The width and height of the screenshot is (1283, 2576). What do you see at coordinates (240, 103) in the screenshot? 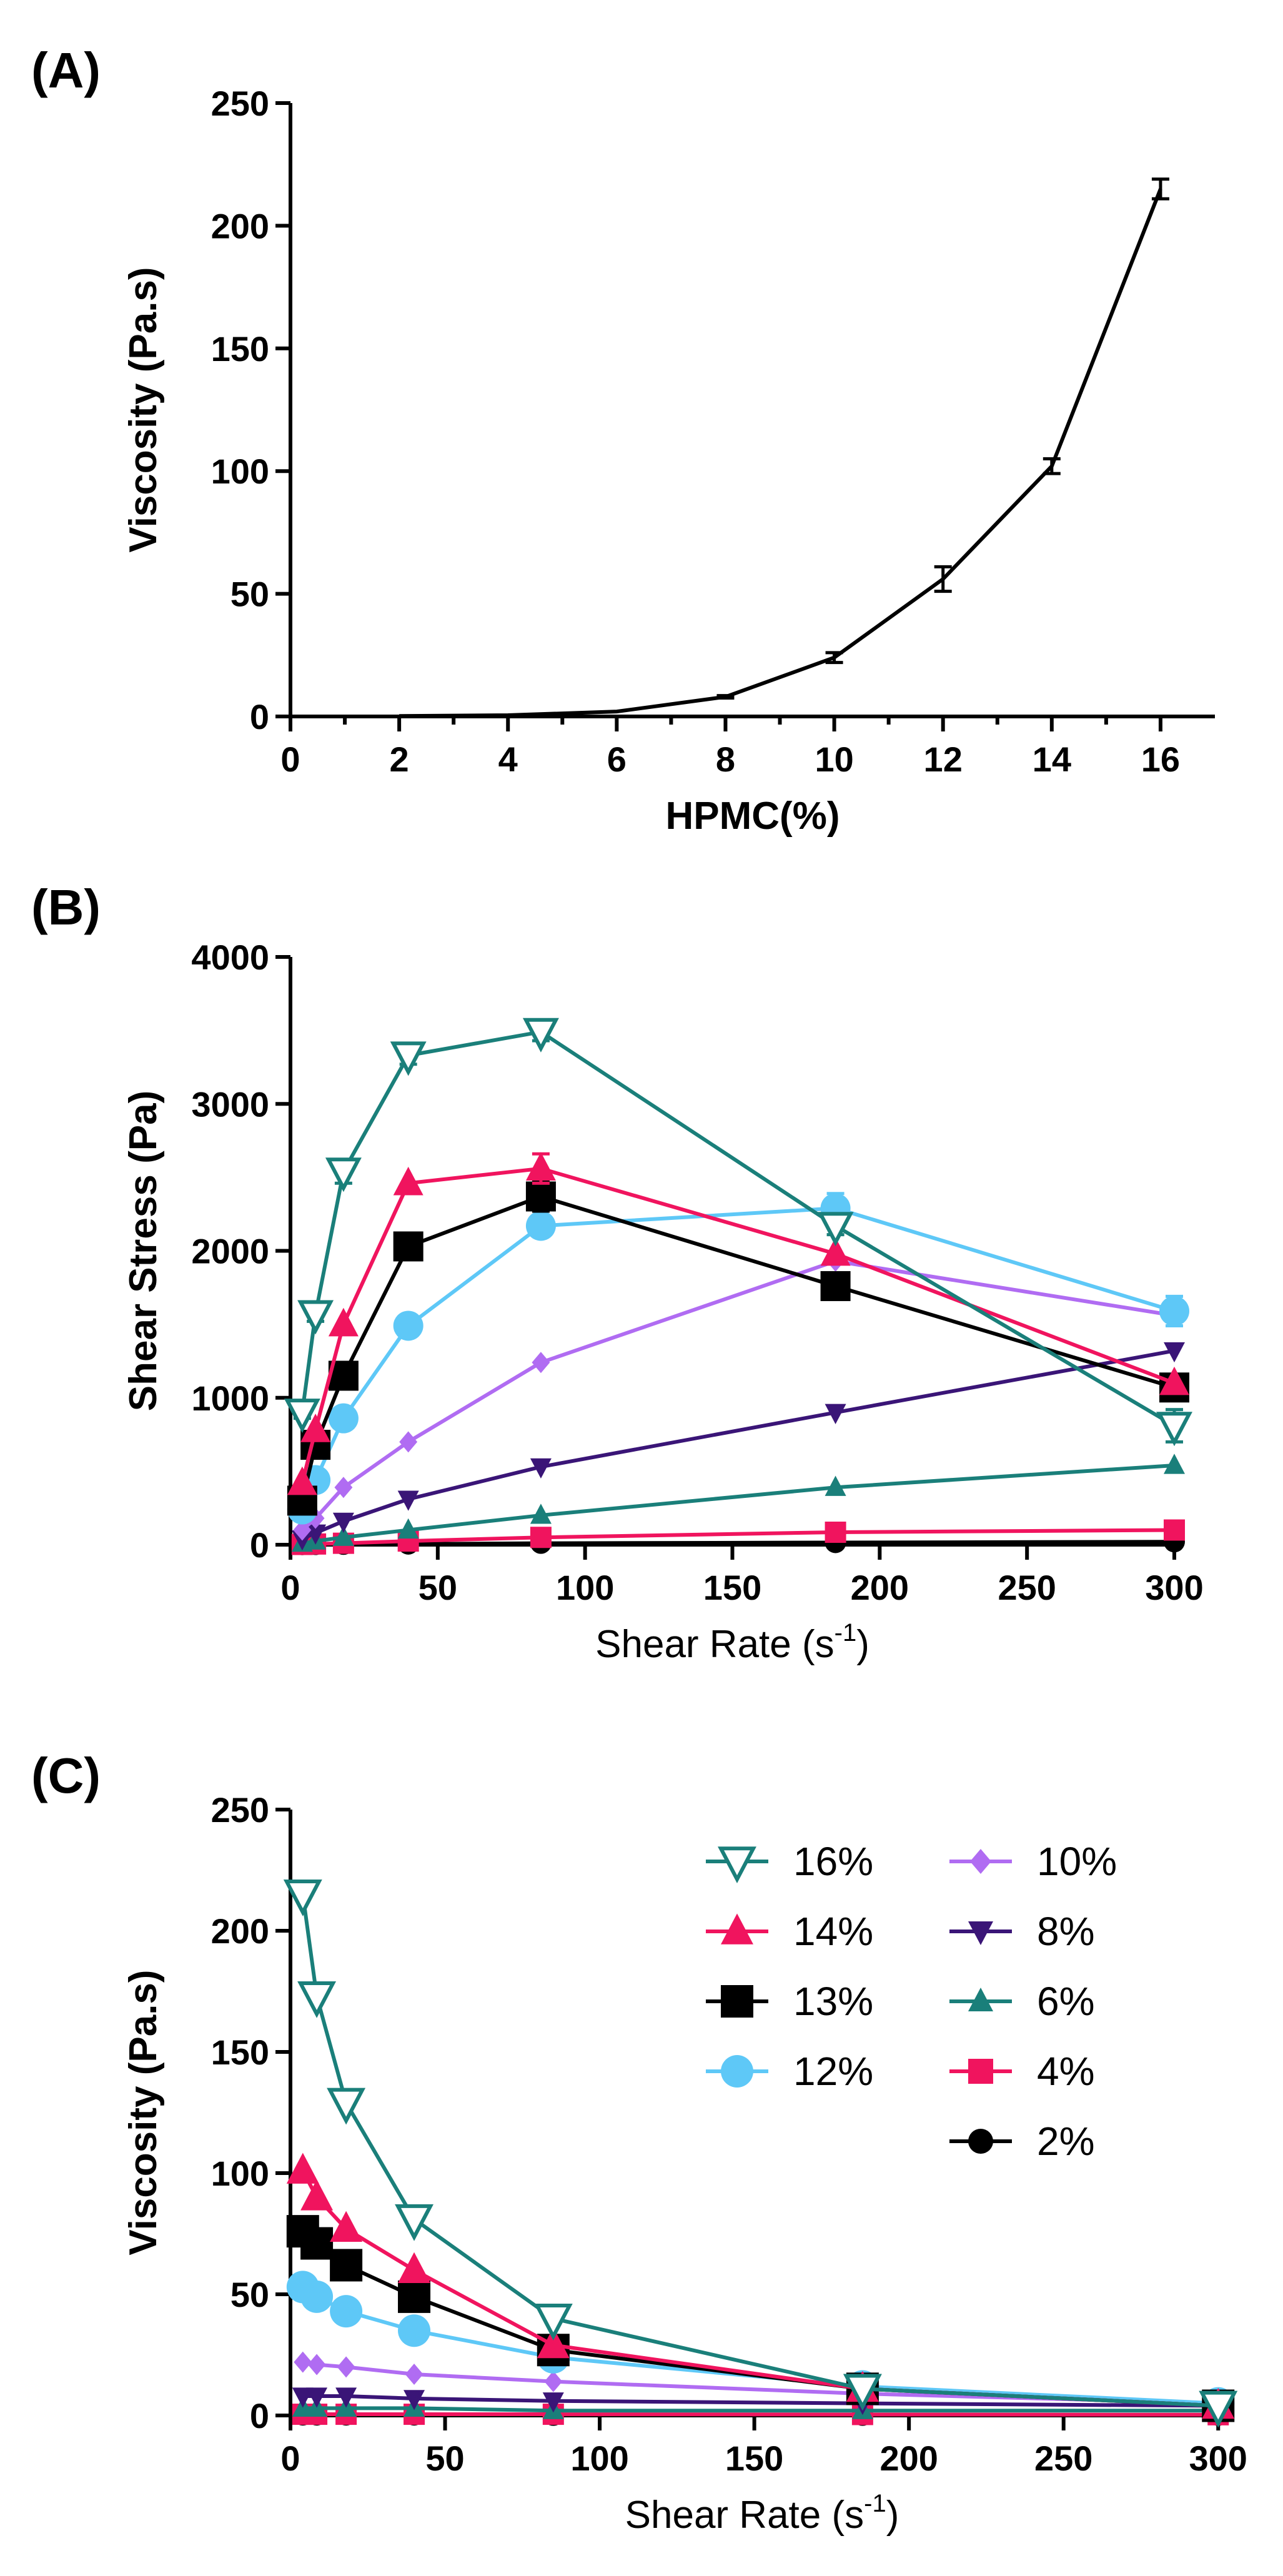
I see `chart-a-y-tick-label: 250` at bounding box center [240, 103].